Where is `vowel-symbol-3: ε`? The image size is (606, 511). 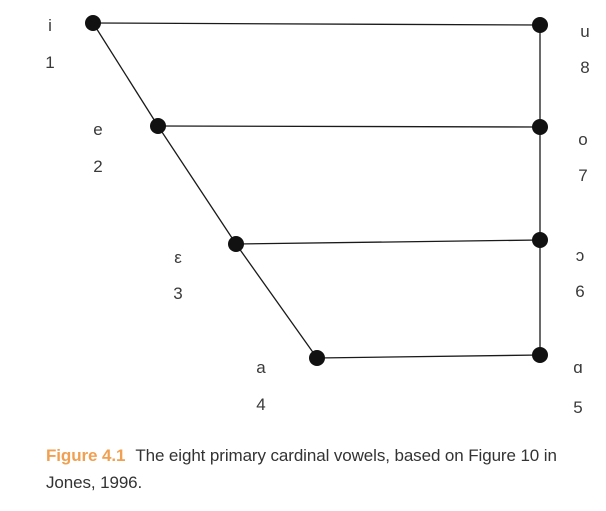 vowel-symbol-3: ε is located at coordinates (178, 257).